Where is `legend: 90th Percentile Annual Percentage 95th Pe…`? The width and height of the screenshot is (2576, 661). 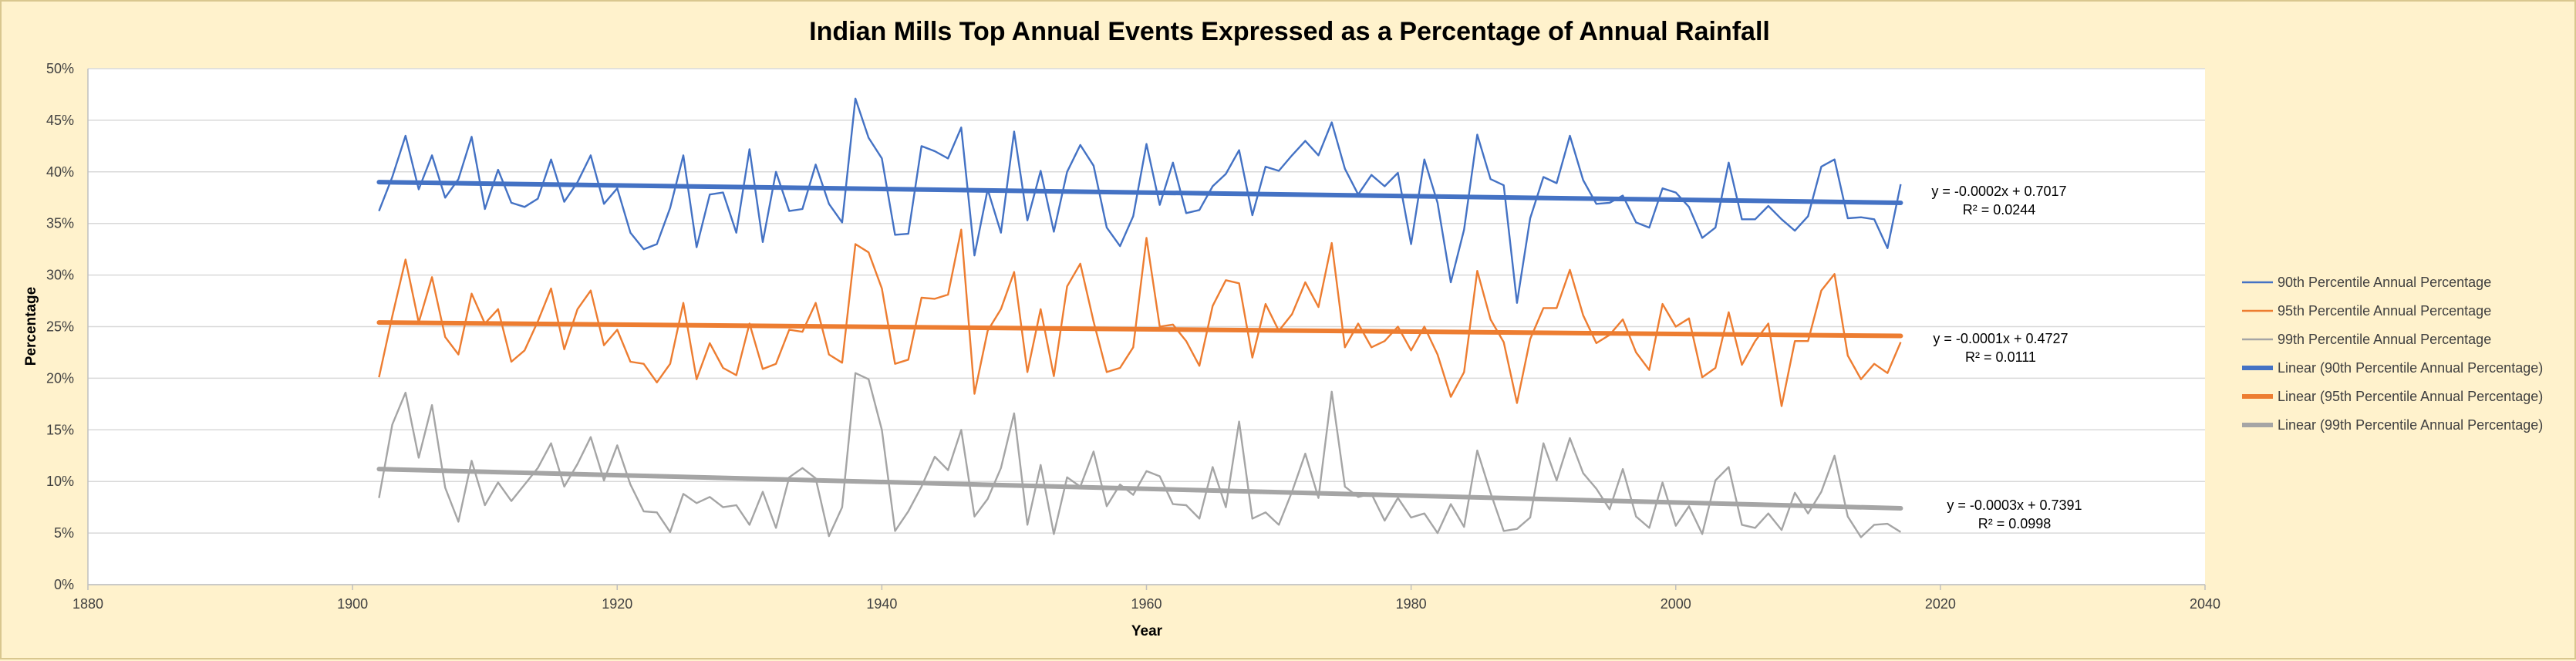 legend: 90th Percentile Annual Percentage 95th Pe… is located at coordinates (2392, 354).